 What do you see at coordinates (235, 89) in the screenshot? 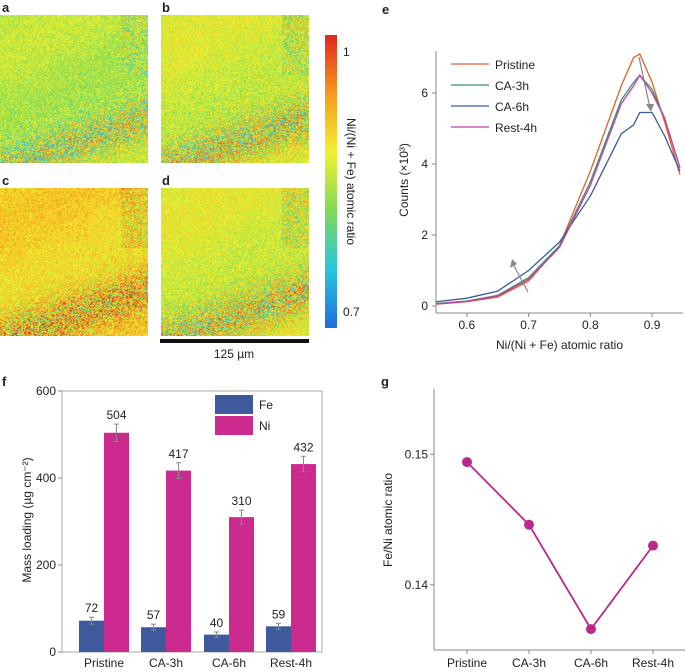
I see `map-b` at bounding box center [235, 89].